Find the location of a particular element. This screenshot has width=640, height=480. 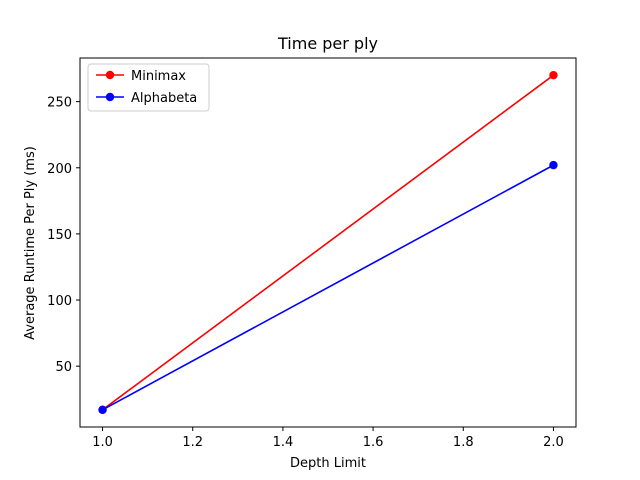

y-tick-label: 100 is located at coordinates (59, 301).